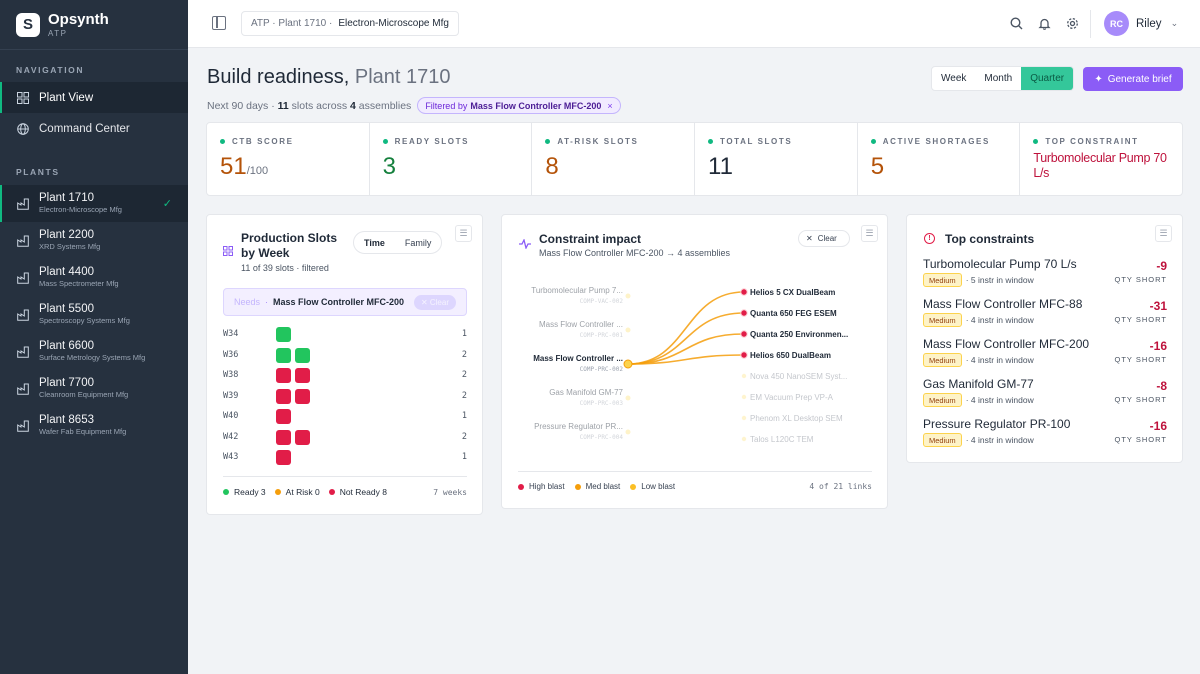 The width and height of the screenshot is (1200, 674). What do you see at coordinates (94, 128) in the screenshot?
I see `nav-item-command-center: Command Center` at bounding box center [94, 128].